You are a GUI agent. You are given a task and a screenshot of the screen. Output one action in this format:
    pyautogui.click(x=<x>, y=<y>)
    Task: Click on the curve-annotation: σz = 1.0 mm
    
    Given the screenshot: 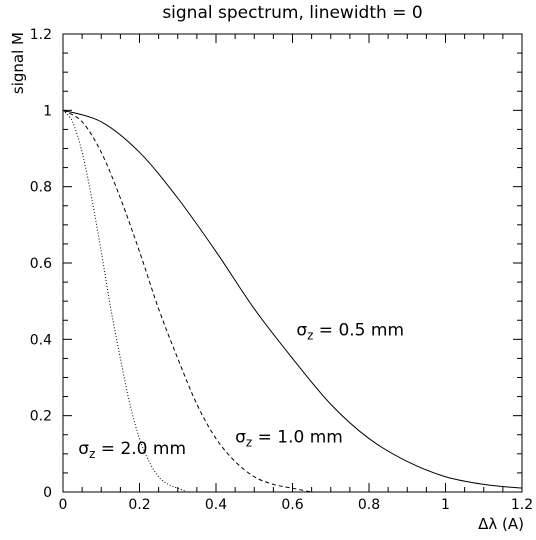 What is the action you would take?
    pyautogui.click(x=289, y=438)
    